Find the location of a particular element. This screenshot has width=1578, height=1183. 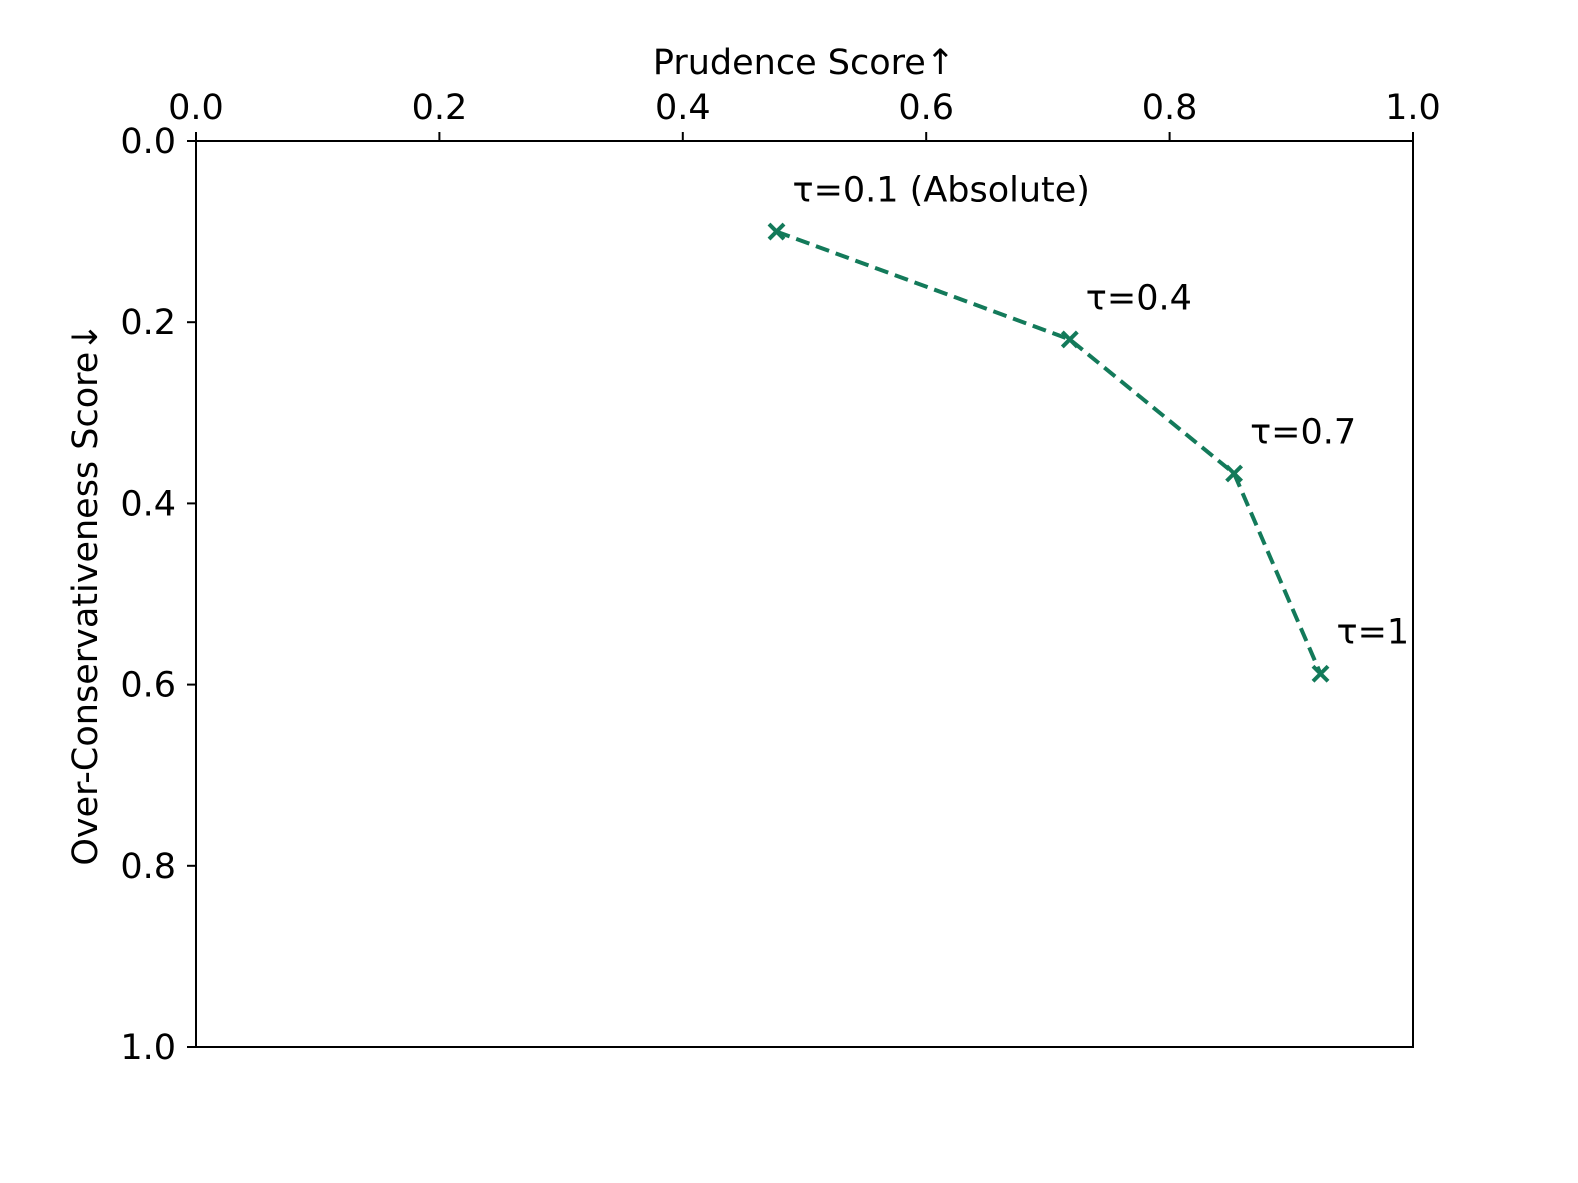

y-tick-label: 0.0 is located at coordinates (148, 142).